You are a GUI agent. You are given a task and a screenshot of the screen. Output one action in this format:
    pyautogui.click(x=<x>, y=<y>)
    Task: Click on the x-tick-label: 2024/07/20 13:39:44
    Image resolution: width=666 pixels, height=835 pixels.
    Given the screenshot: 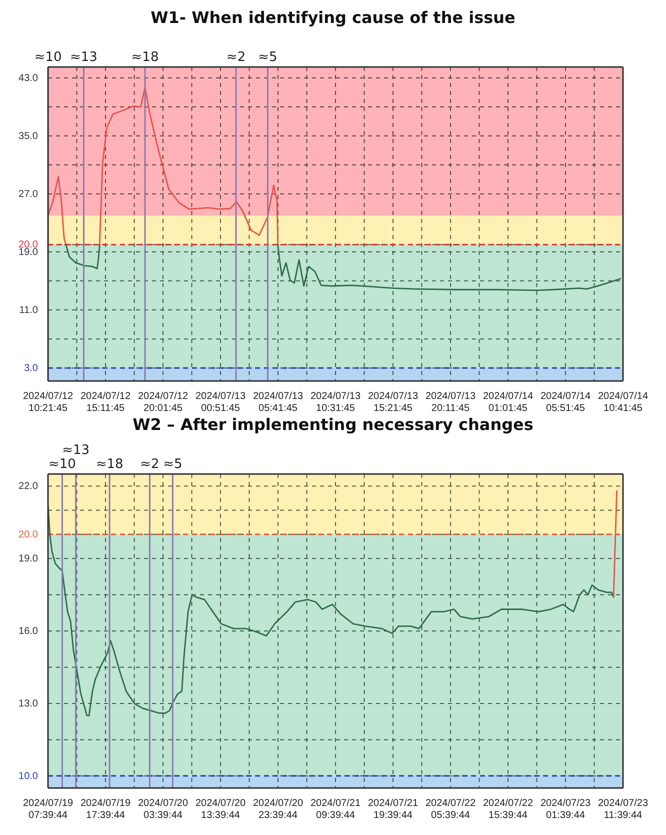 What is the action you would take?
    pyautogui.click(x=220, y=809)
    